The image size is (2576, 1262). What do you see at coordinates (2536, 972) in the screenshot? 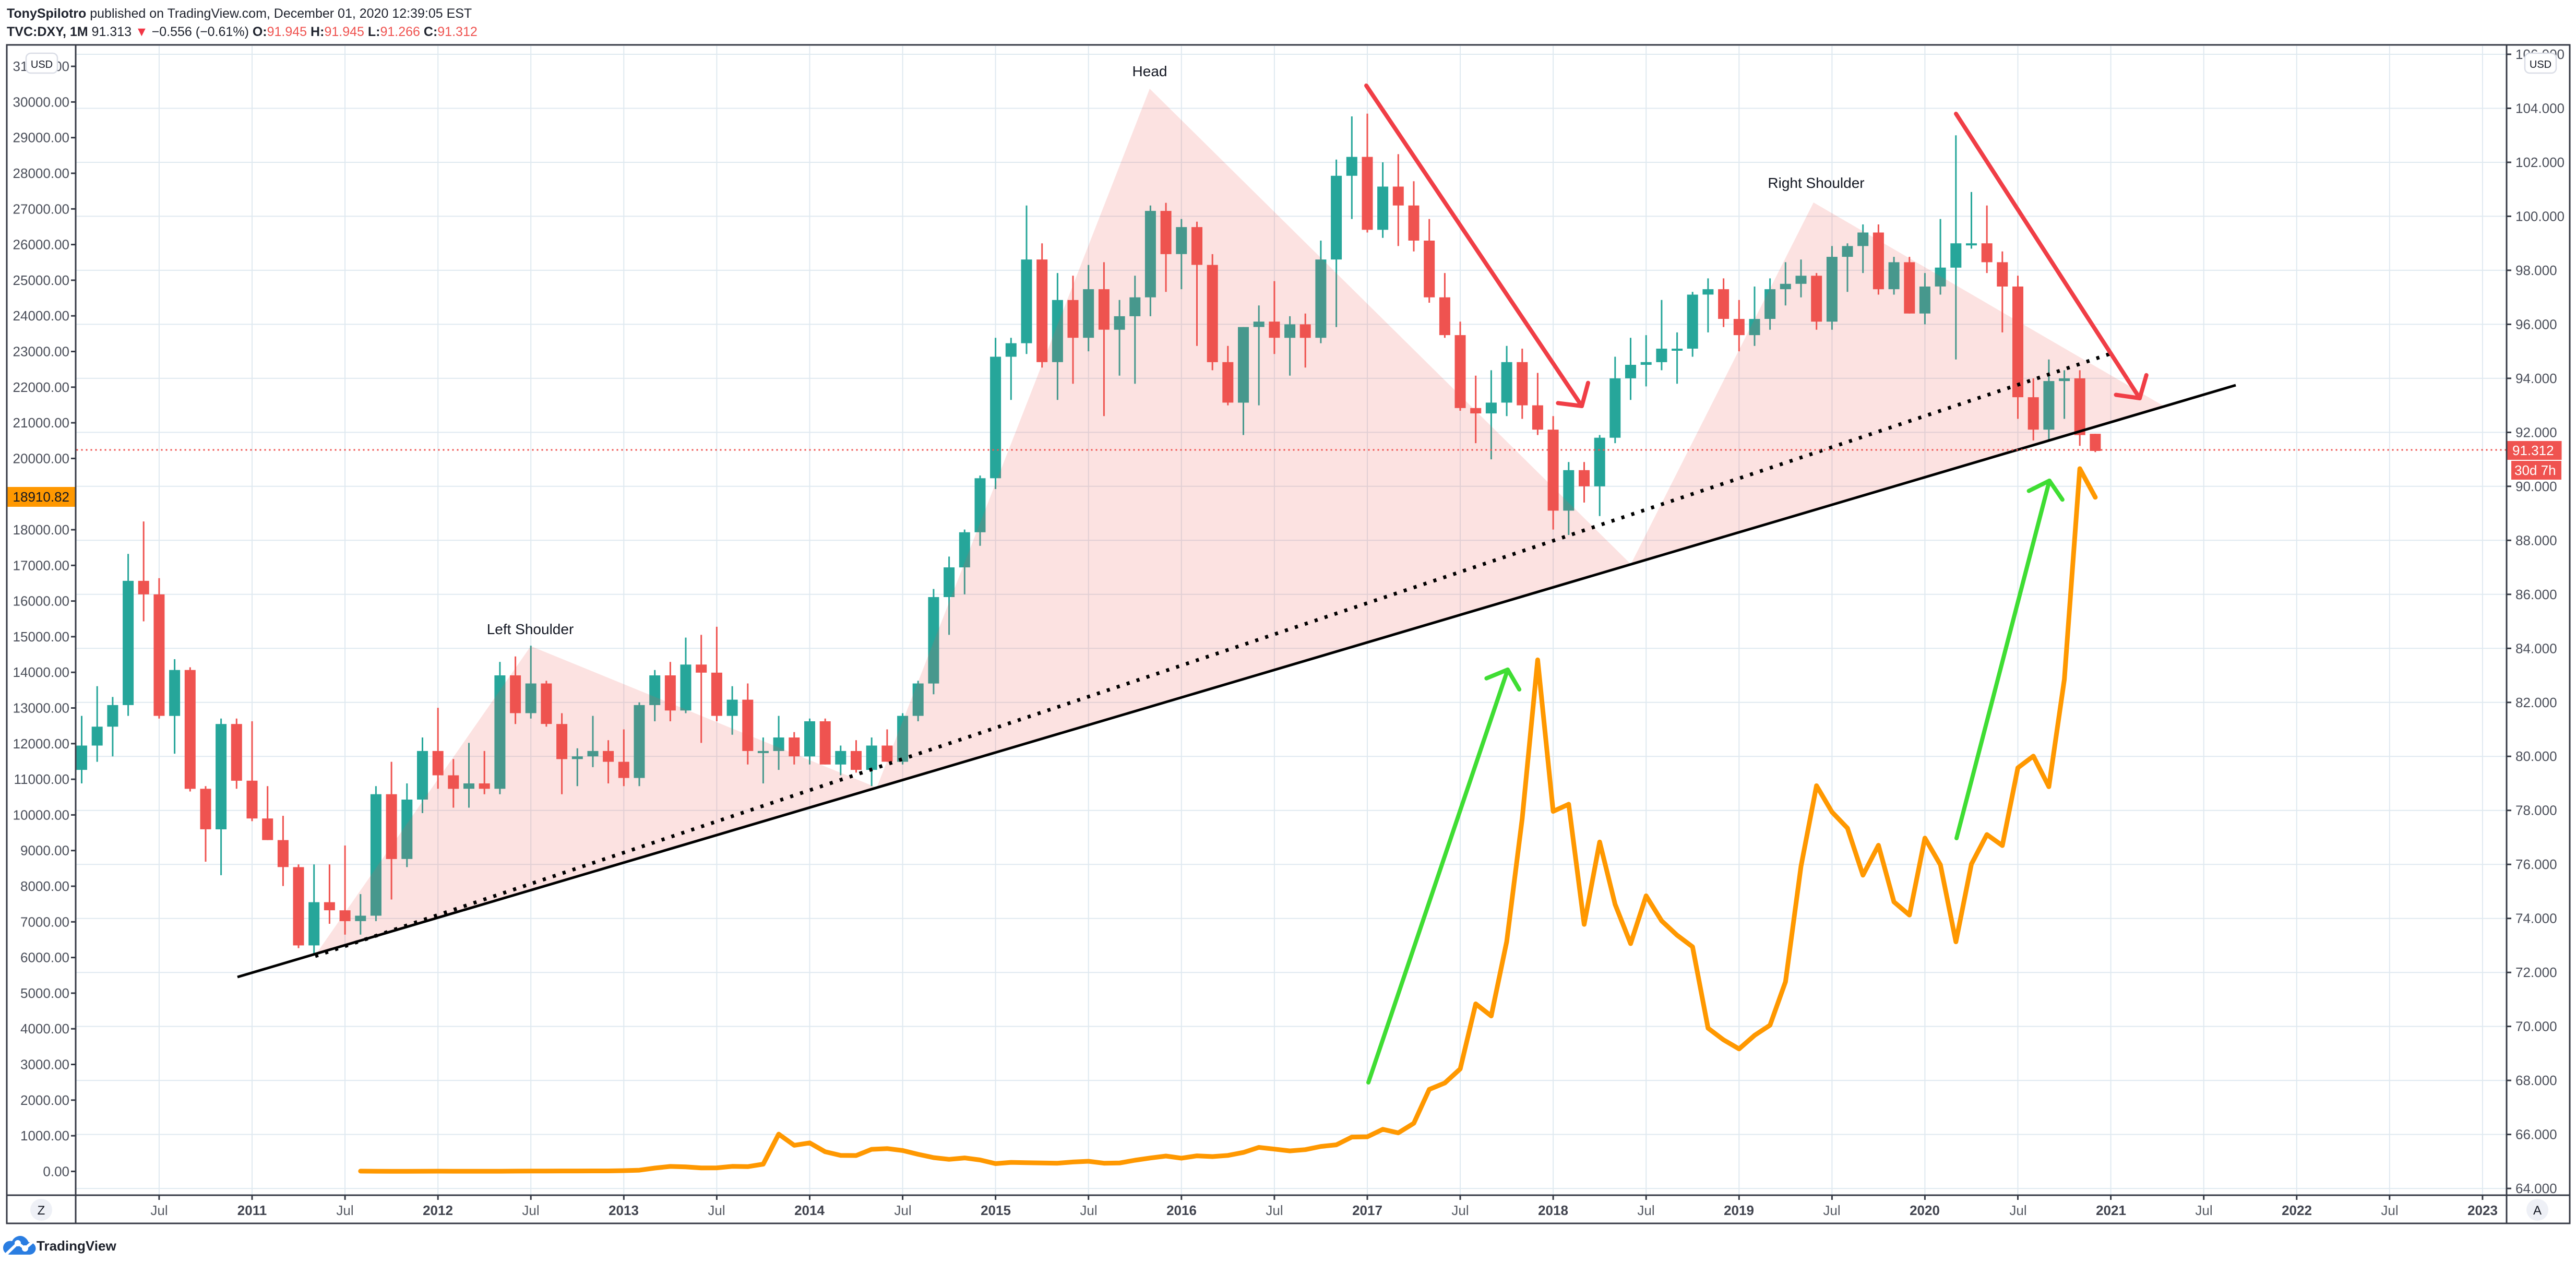
I see `svg-text: 72.000` at bounding box center [2536, 972].